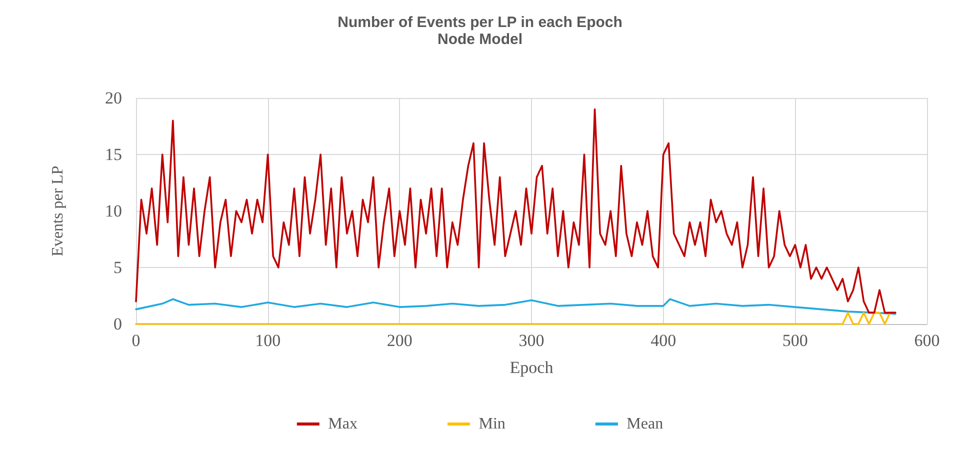 The width and height of the screenshot is (960, 455). What do you see at coordinates (268, 340) in the screenshot?
I see `x-tick-label: 100` at bounding box center [268, 340].